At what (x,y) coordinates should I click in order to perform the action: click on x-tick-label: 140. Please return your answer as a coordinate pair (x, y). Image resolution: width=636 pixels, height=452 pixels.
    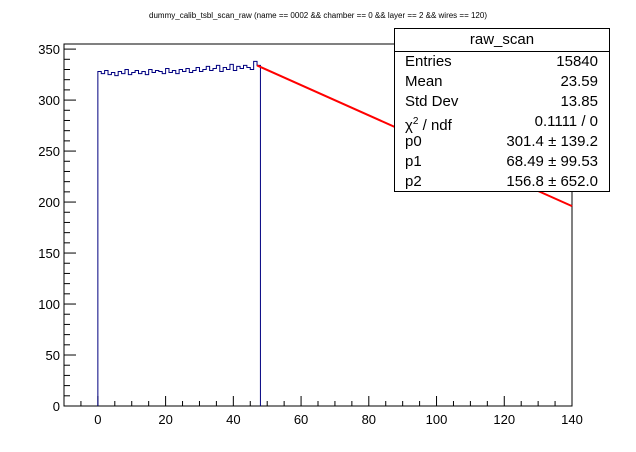
    Looking at the image, I should click on (572, 419).